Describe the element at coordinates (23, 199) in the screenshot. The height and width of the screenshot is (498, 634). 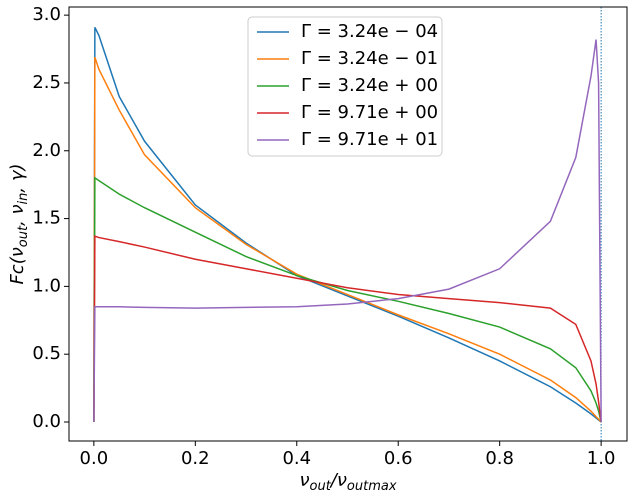
I see `y-axis-label-subscript: in` at that location.